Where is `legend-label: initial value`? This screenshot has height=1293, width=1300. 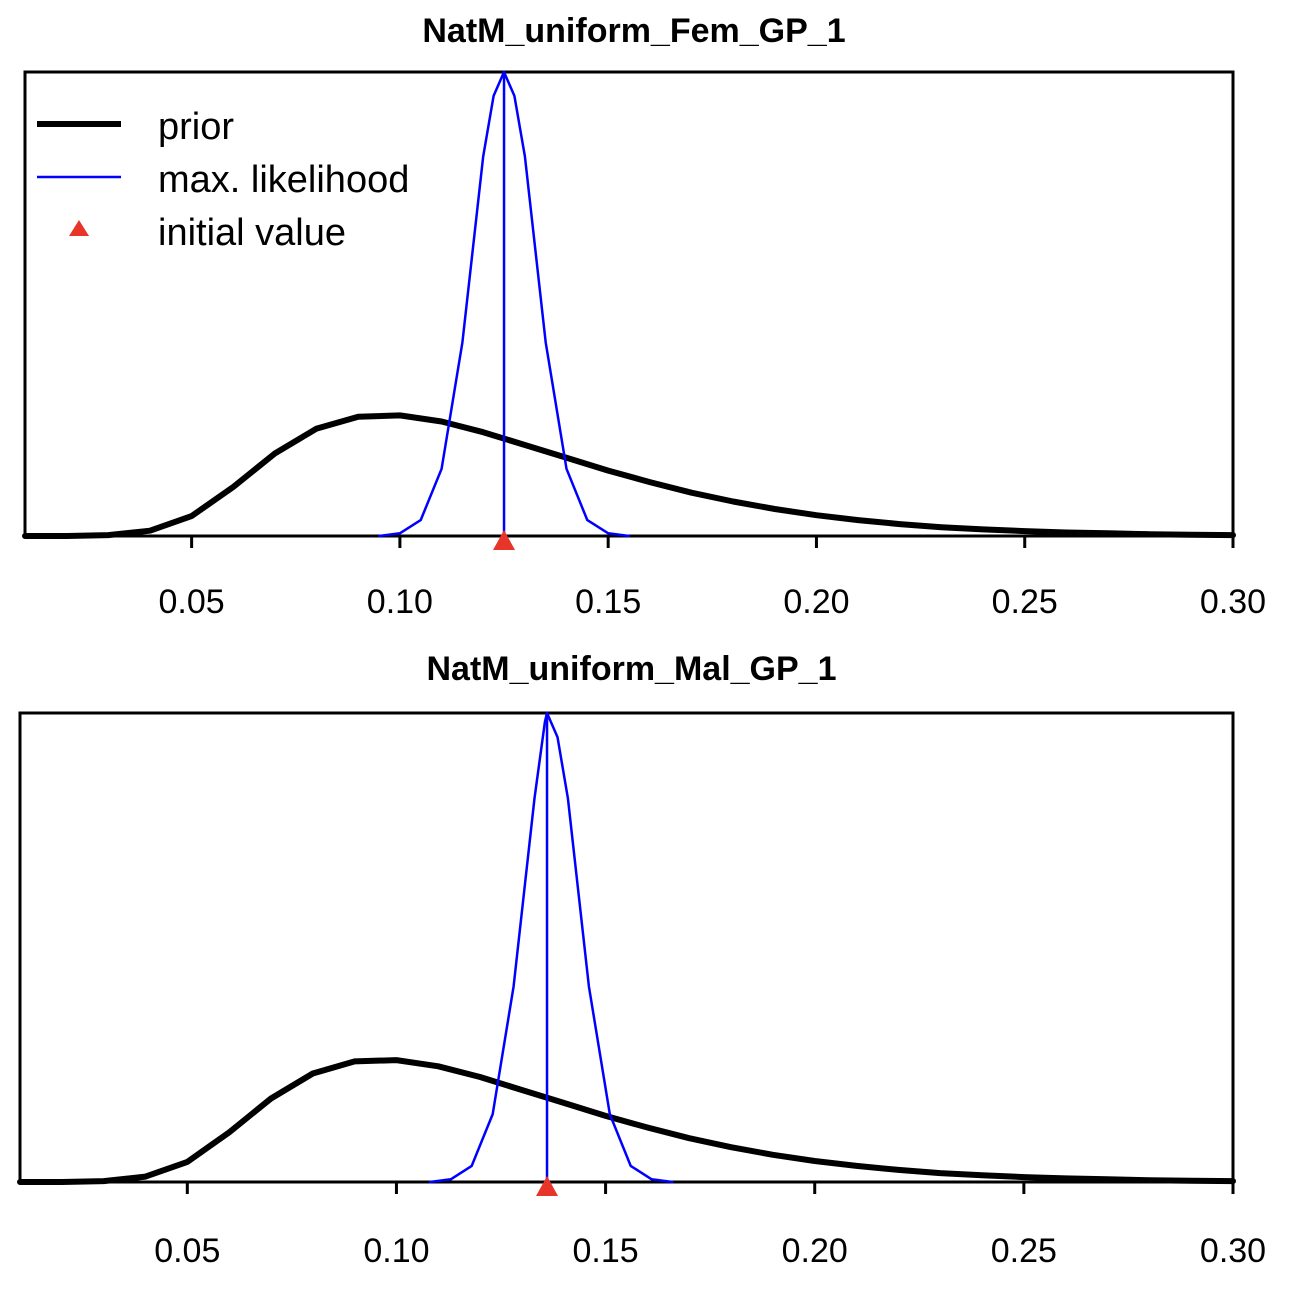 legend-label: initial value is located at coordinates (252, 233).